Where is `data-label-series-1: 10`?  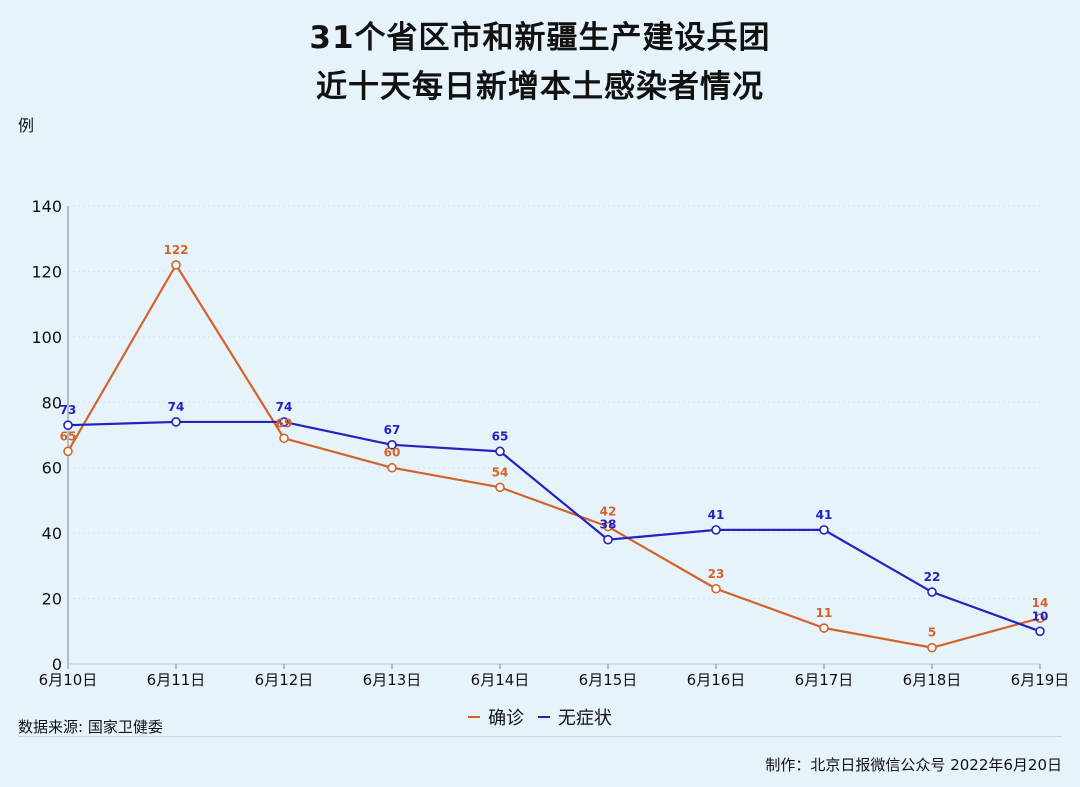
data-label-series-1: 10 is located at coordinates (1040, 616).